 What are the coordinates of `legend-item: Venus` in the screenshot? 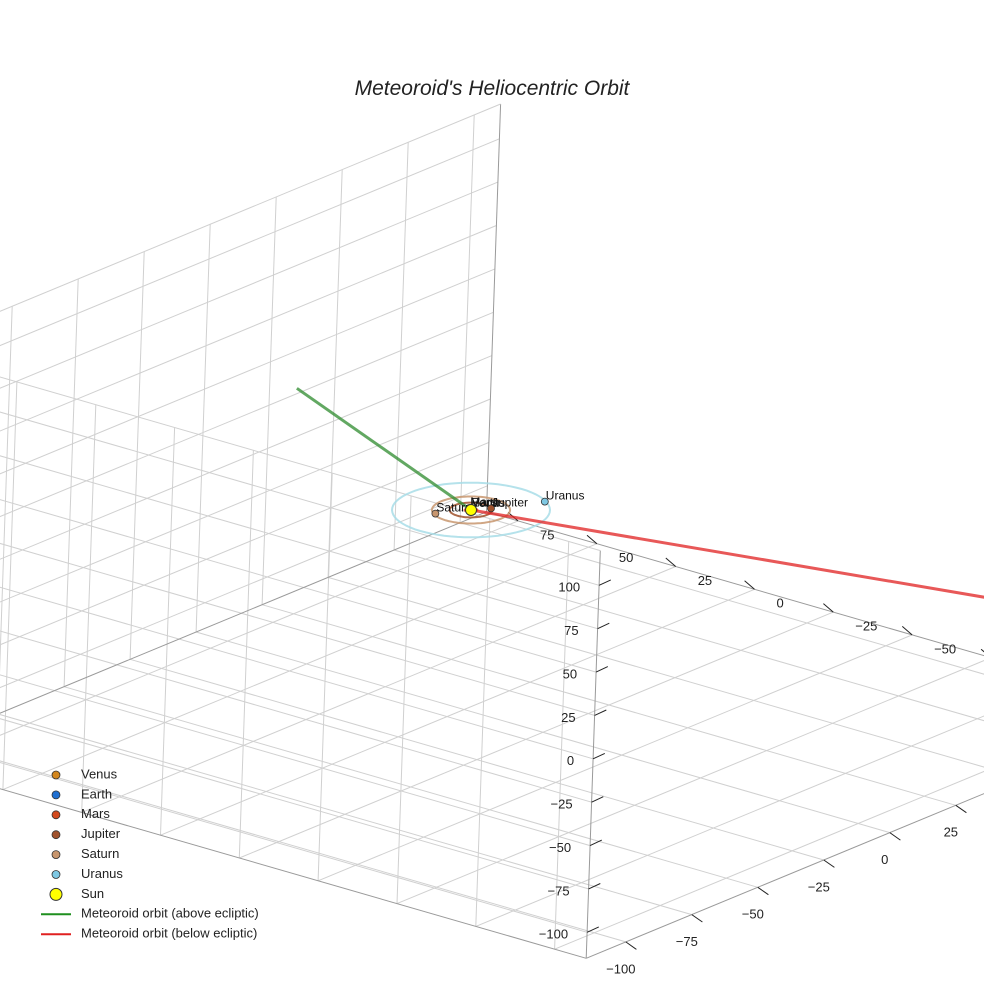 It's located at (84, 773).